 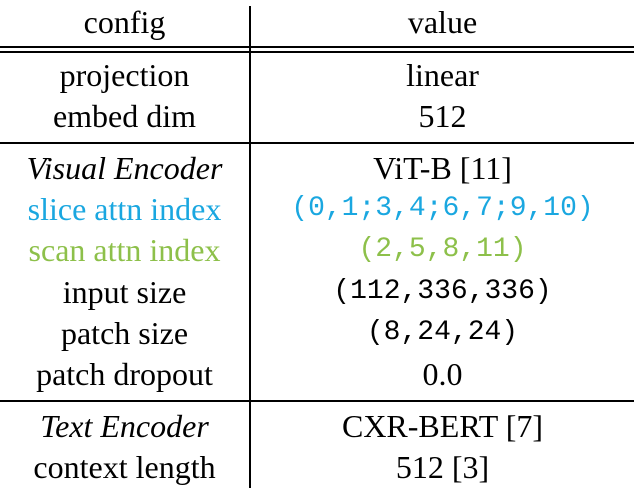 I want to click on column-divider, so click(x=250, y=247).